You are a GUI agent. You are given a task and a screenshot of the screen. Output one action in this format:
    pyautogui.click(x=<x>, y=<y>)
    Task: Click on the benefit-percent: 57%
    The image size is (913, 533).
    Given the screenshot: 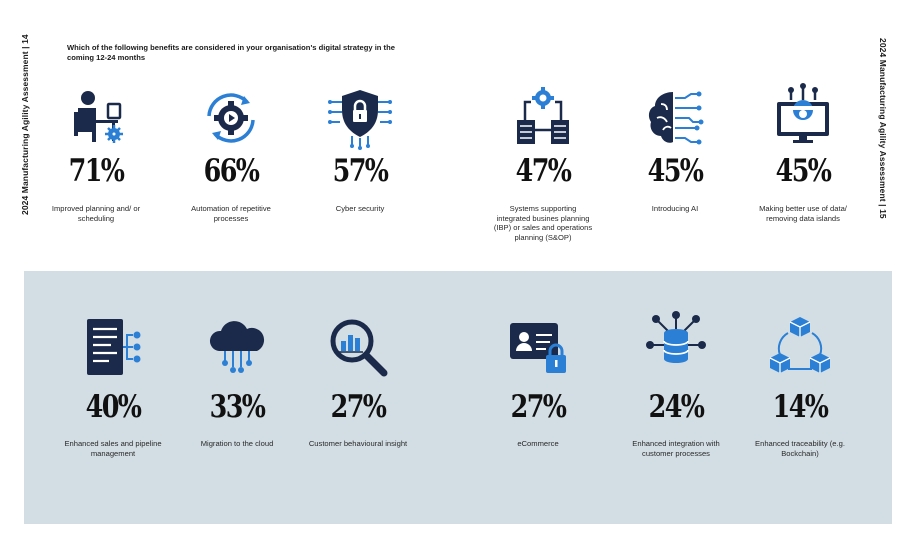 What is the action you would take?
    pyautogui.click(x=360, y=171)
    